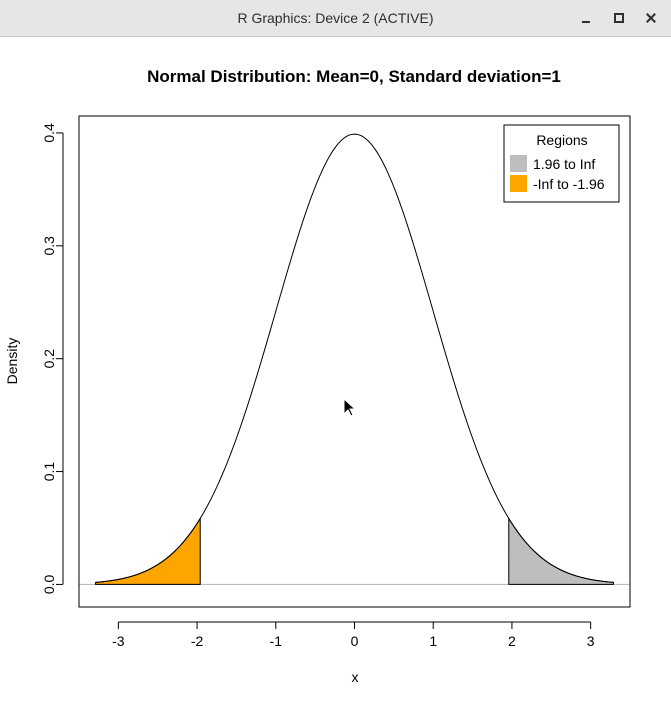 The width and height of the screenshot is (671, 707). I want to click on x-tick-label: 0, so click(355, 641).